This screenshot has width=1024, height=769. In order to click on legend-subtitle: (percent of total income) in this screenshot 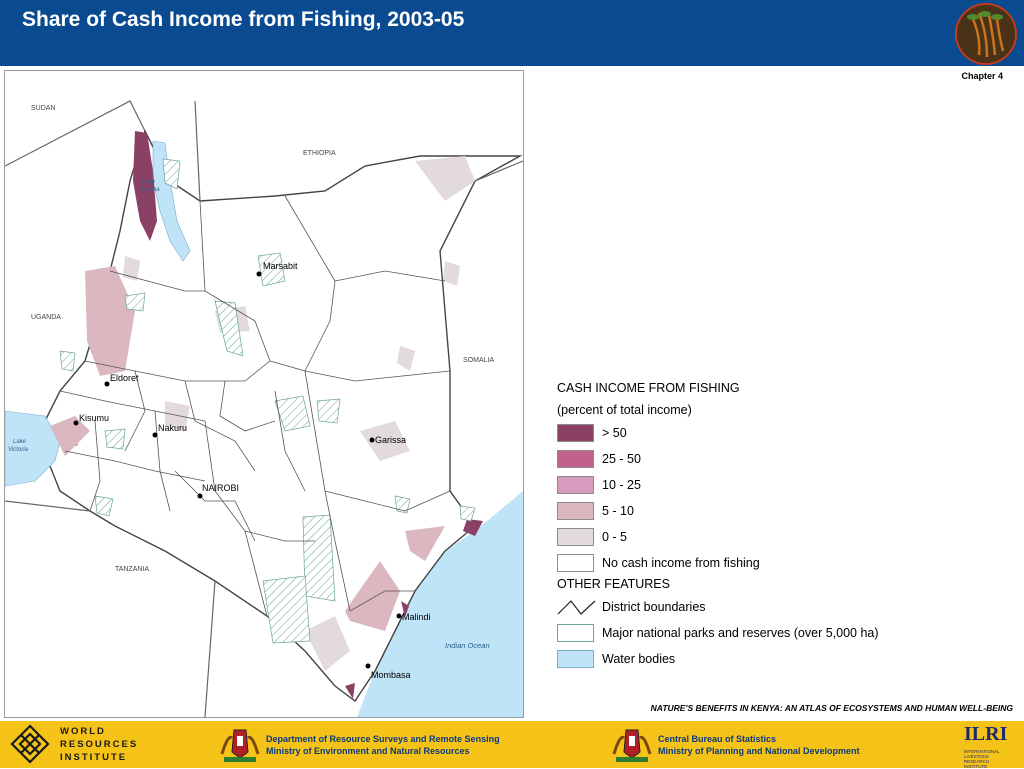, I will do `click(624, 410)`.